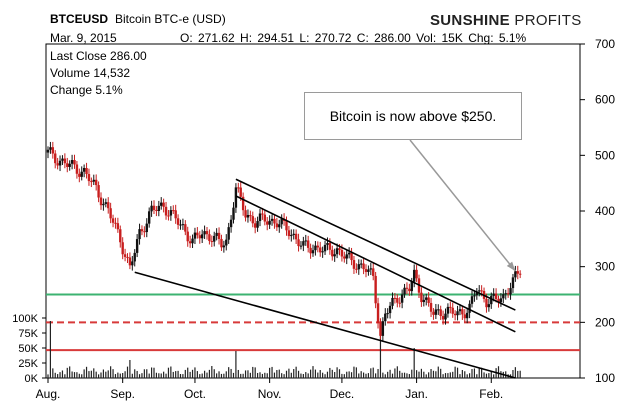  Describe the element at coordinates (605, 211) in the screenshot. I see `price-tick-label: 400` at that location.